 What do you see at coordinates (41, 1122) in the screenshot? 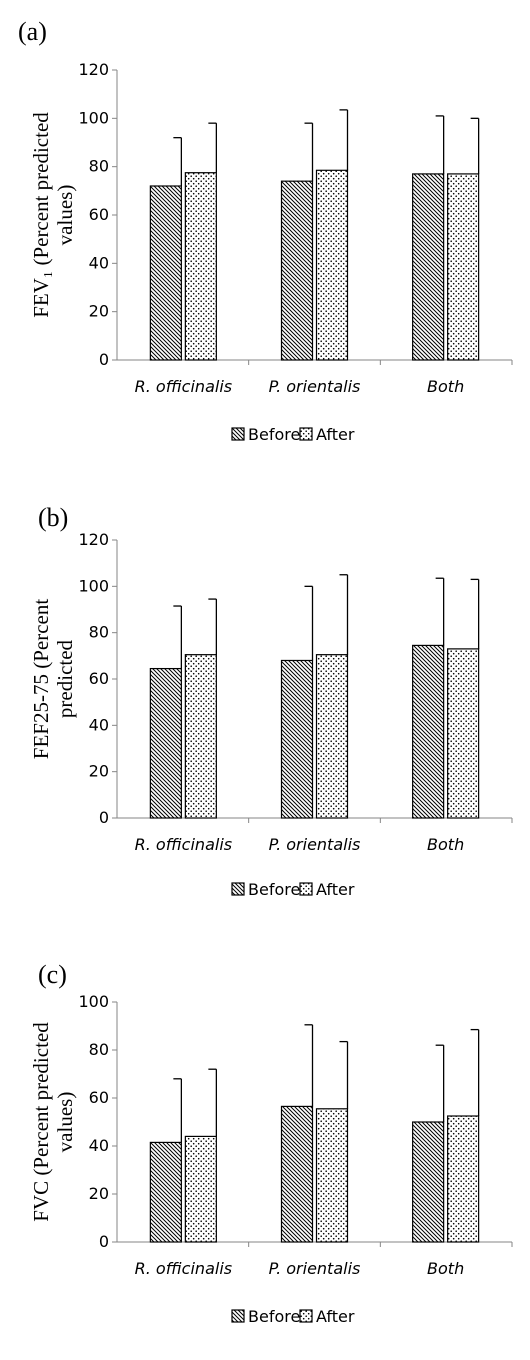
I see `y-axis-label: FVC (Percent predicted` at bounding box center [41, 1122].